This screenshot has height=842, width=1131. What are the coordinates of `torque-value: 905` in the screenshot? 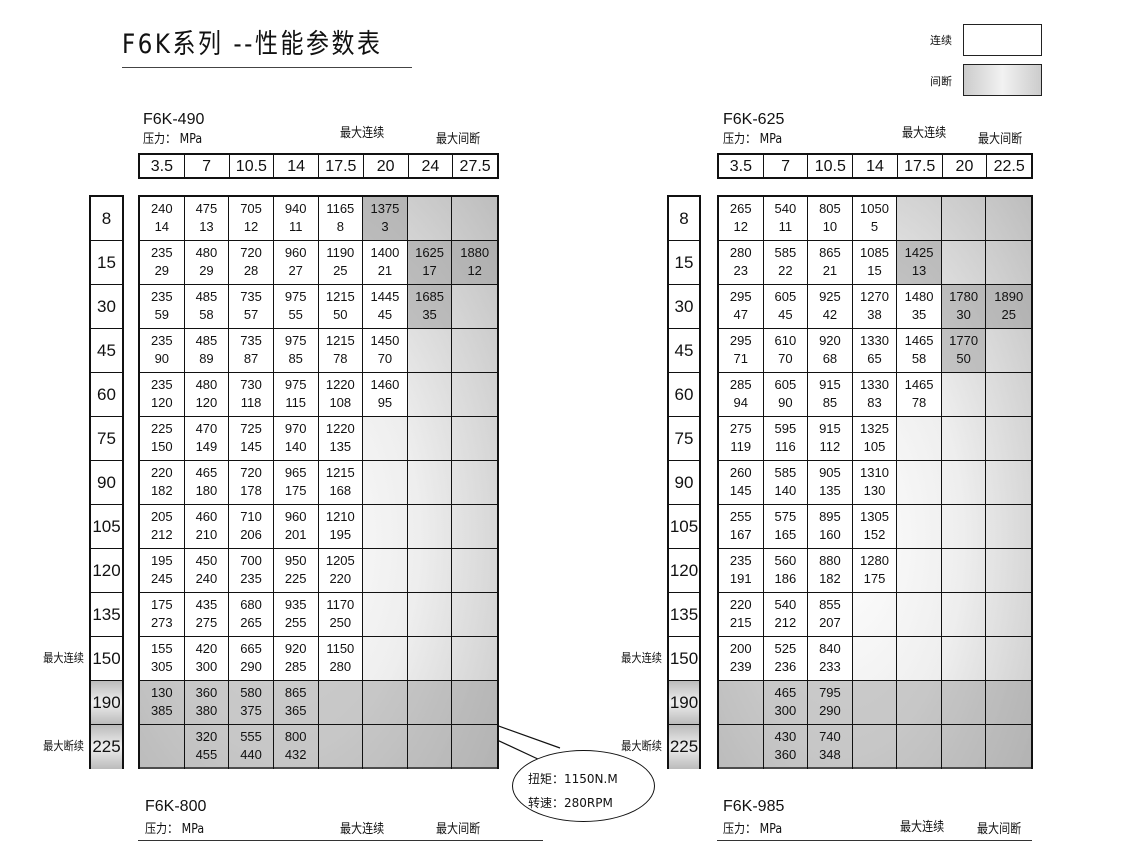 It's located at (830, 472).